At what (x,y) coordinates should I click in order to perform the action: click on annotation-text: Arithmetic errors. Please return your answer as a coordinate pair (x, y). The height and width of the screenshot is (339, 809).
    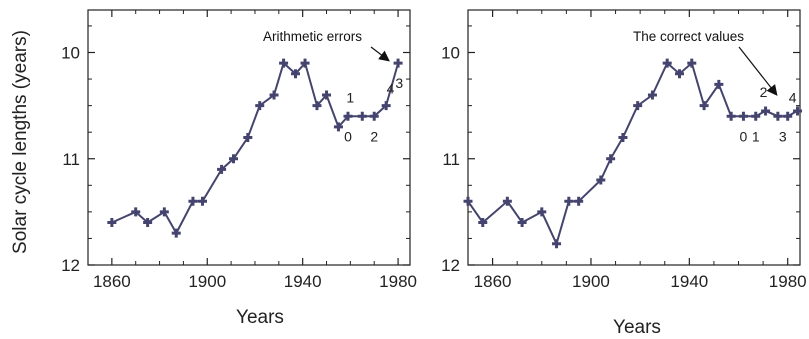
    Looking at the image, I should click on (312, 36).